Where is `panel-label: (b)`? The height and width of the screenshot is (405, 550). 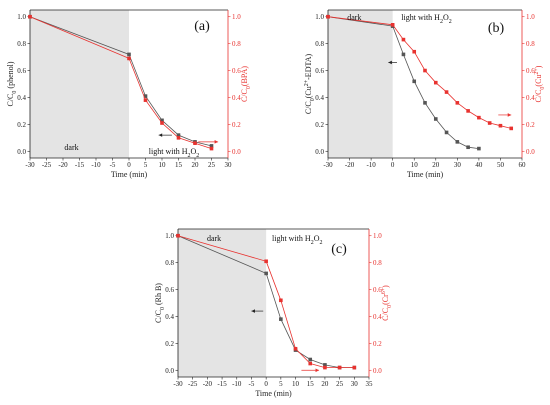
panel-label: (b) is located at coordinates (496, 28).